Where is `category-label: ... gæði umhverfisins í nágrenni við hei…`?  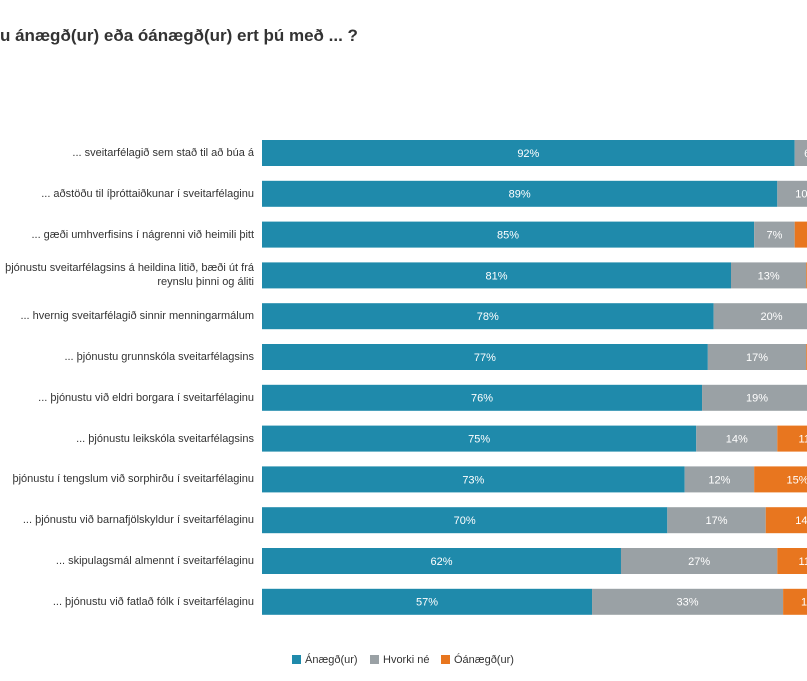 category-label: ... gæði umhverfisins í nágrenni við hei… is located at coordinates (142, 234).